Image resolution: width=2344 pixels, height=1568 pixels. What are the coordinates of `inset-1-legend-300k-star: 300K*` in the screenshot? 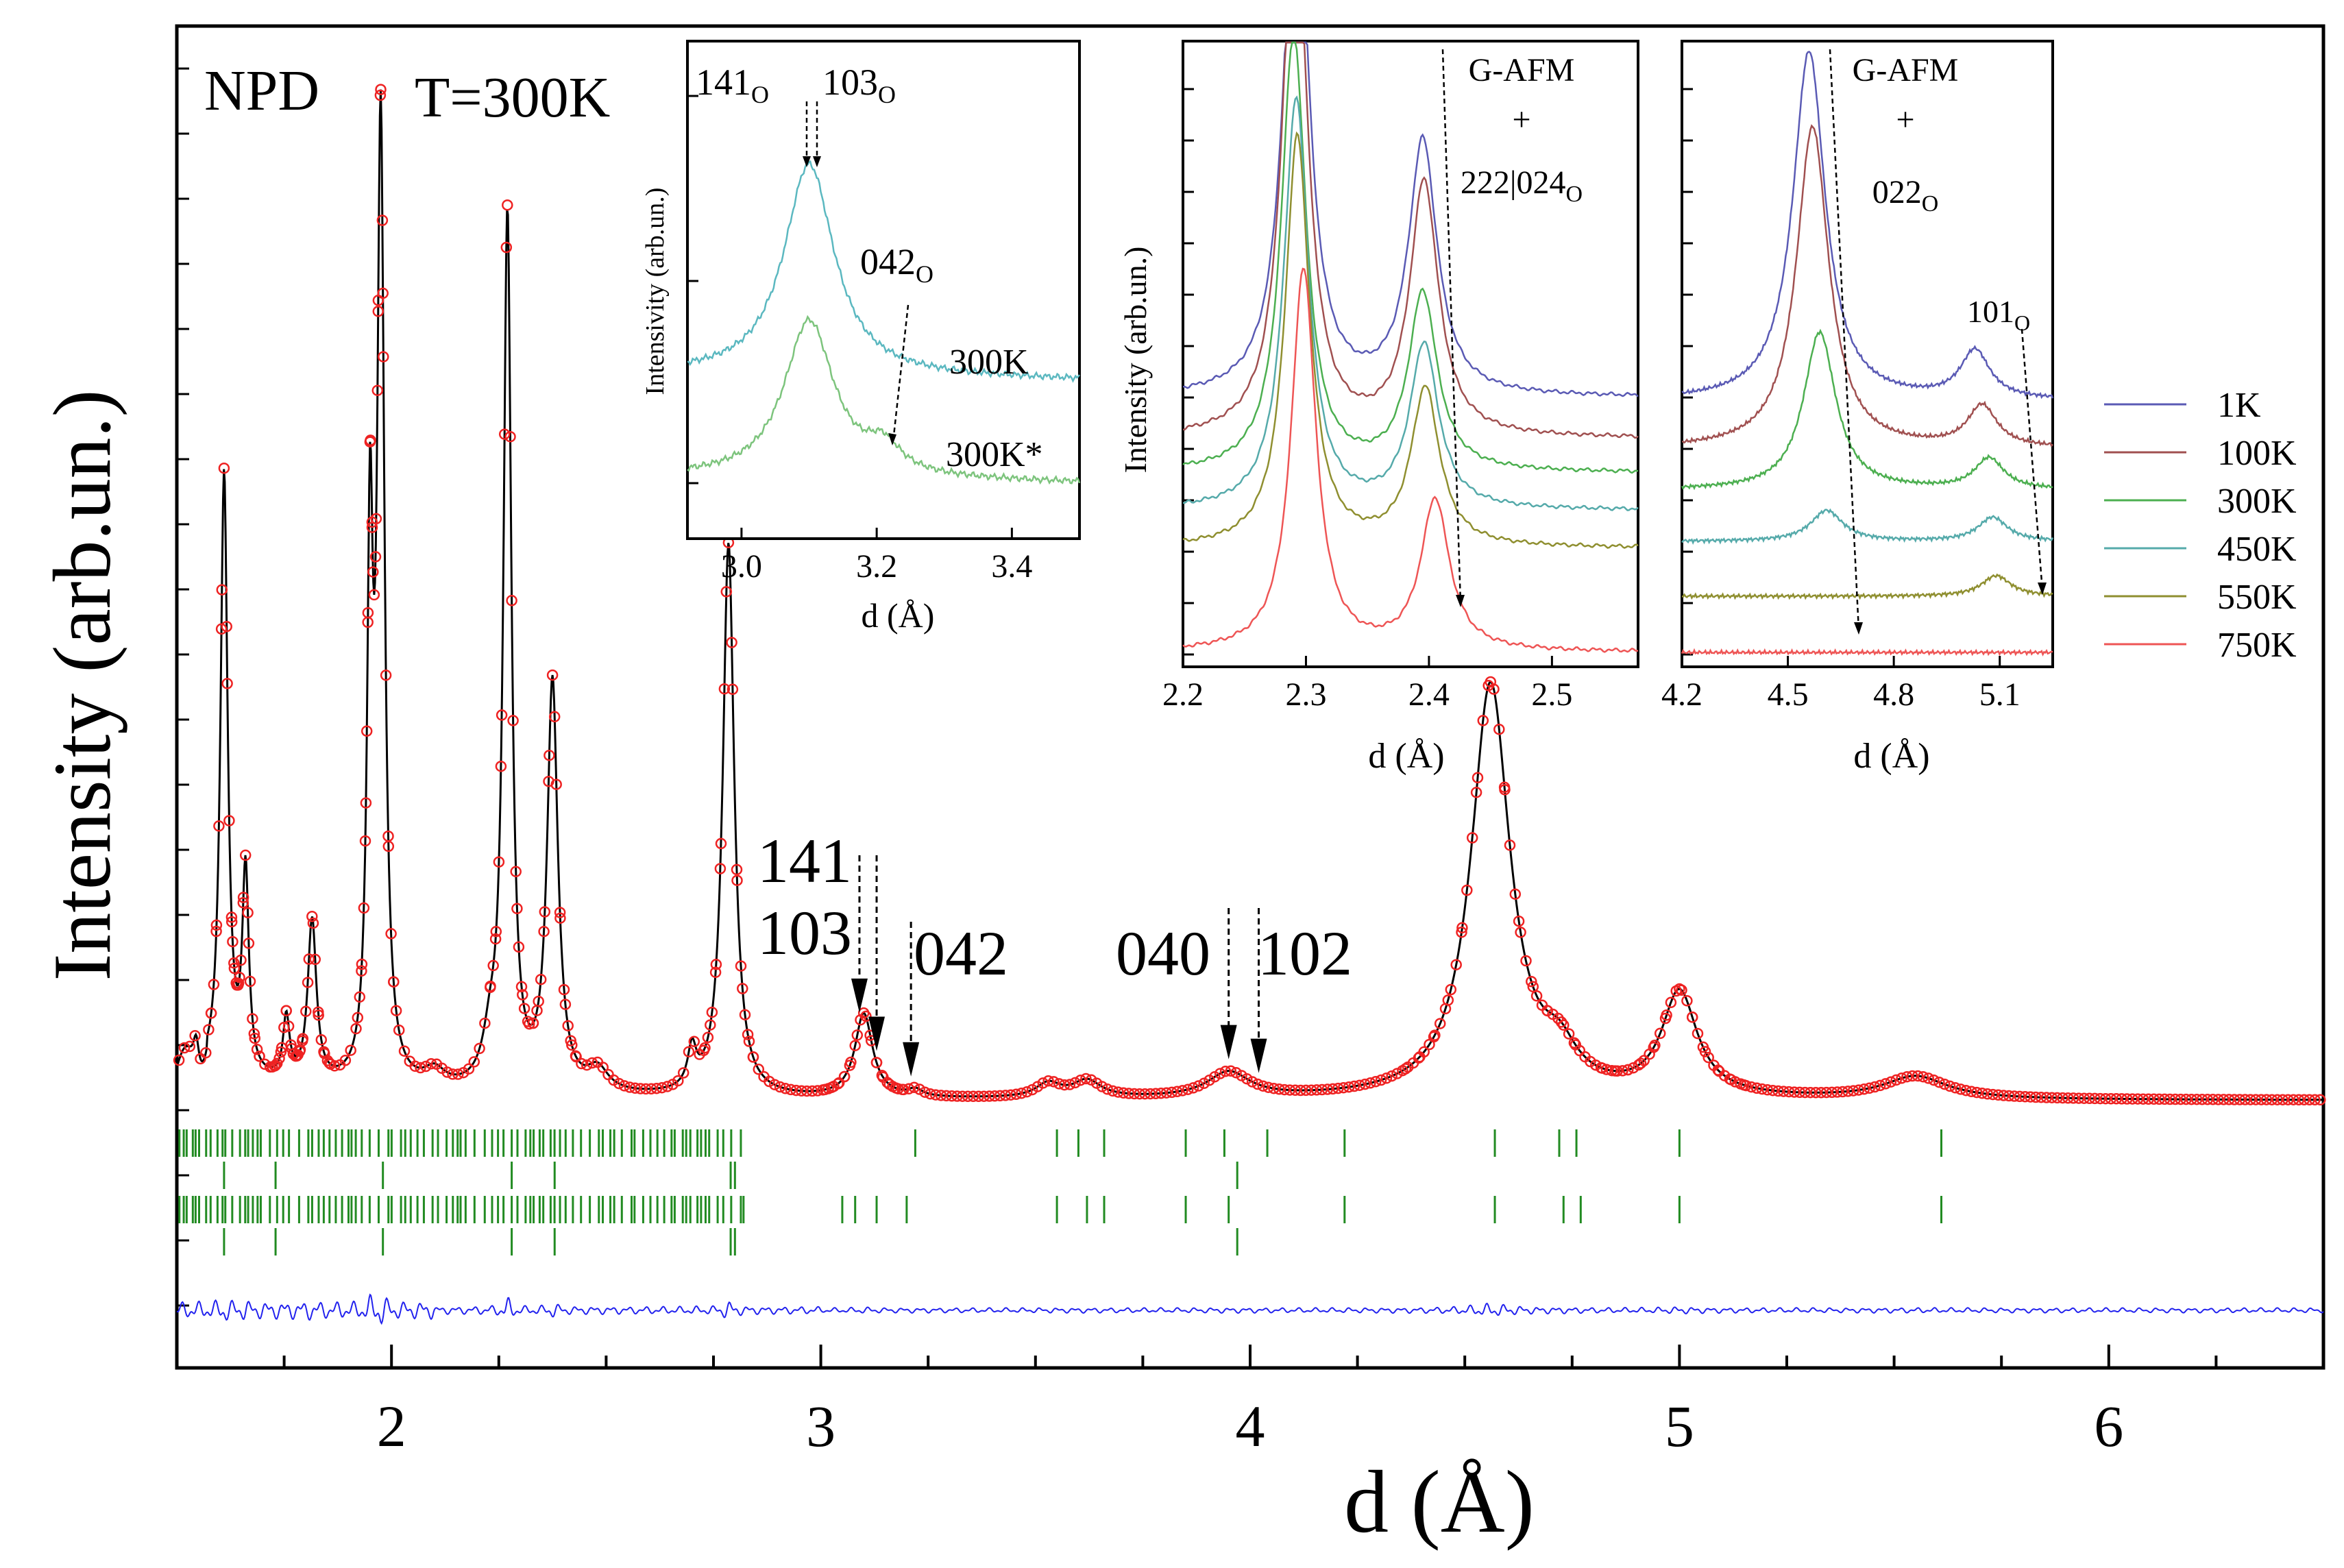 It's located at (994, 454).